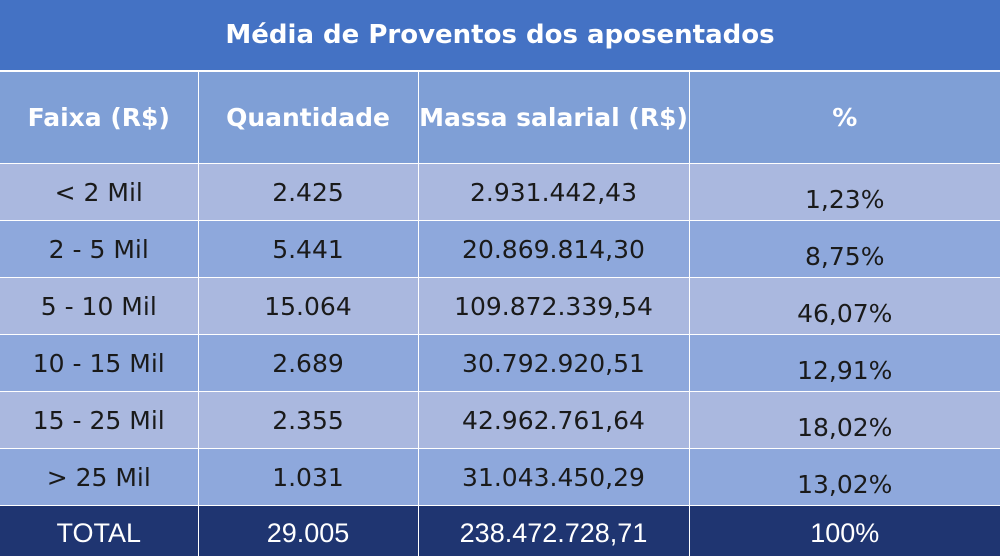 Image resolution: width=1000 pixels, height=556 pixels. Describe the element at coordinates (99, 118) in the screenshot. I see `header-faixa: Faixa (R$)` at that location.